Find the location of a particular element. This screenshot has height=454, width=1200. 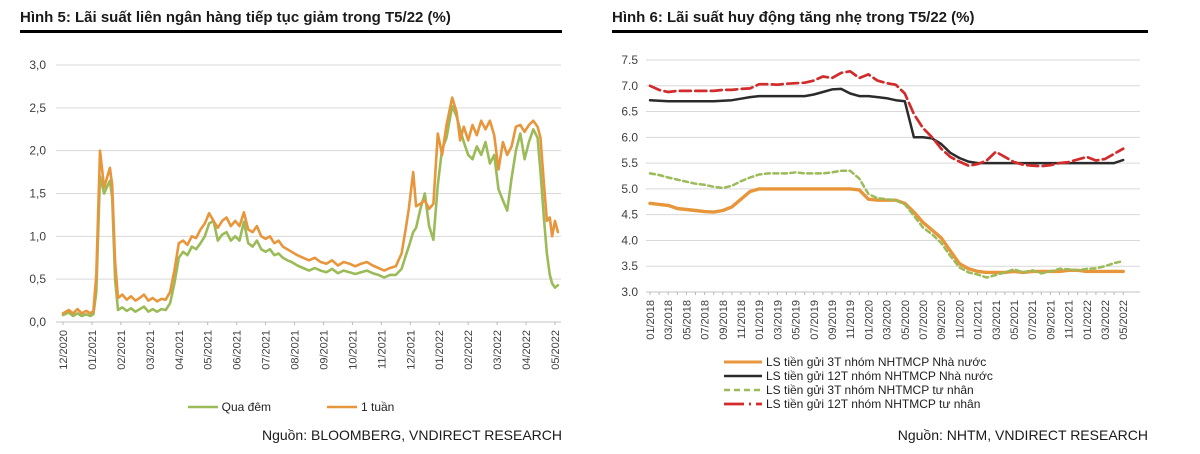

y-axis-tick-label: 4.0 is located at coordinates (629, 240).